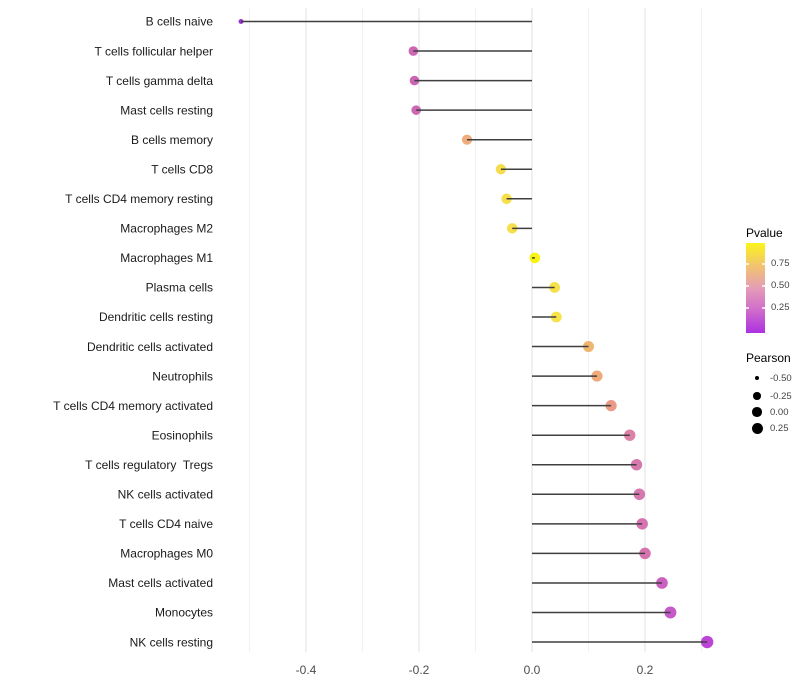 This screenshot has height=700, width=800. What do you see at coordinates (180, 22) in the screenshot?
I see `y-axis-label: B cells naive` at bounding box center [180, 22].